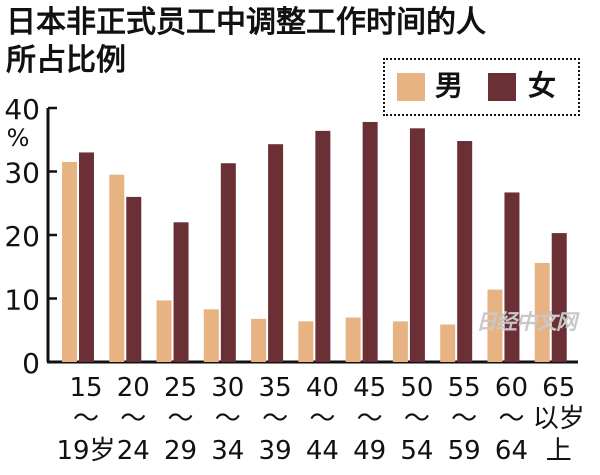 The image size is (600, 475). What do you see at coordinates (449, 85) in the screenshot?
I see `legend-label-male: 男` at bounding box center [449, 85].